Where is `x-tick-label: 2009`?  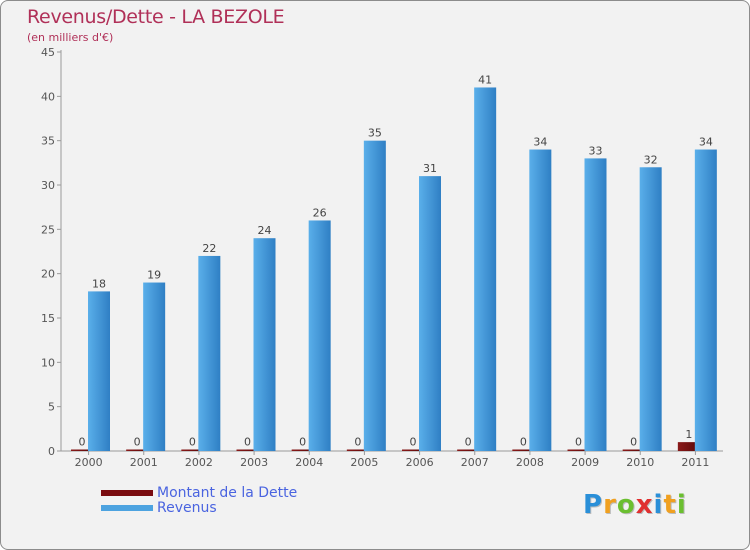 x-tick-label: 2009 is located at coordinates (585, 462).